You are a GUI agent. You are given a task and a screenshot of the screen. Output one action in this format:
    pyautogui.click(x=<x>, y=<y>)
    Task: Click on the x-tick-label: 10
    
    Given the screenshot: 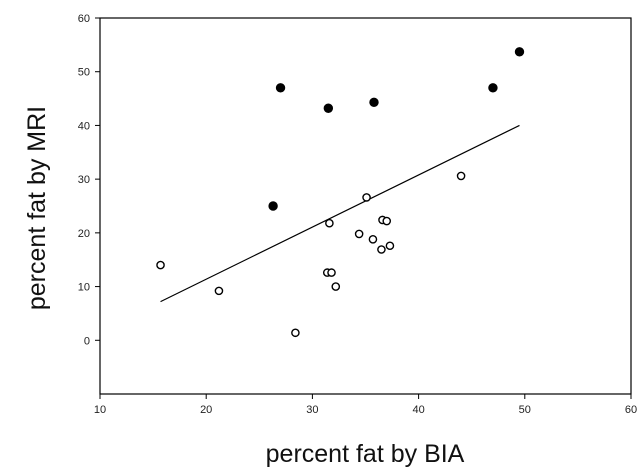 What is the action you would take?
    pyautogui.click(x=100, y=410)
    